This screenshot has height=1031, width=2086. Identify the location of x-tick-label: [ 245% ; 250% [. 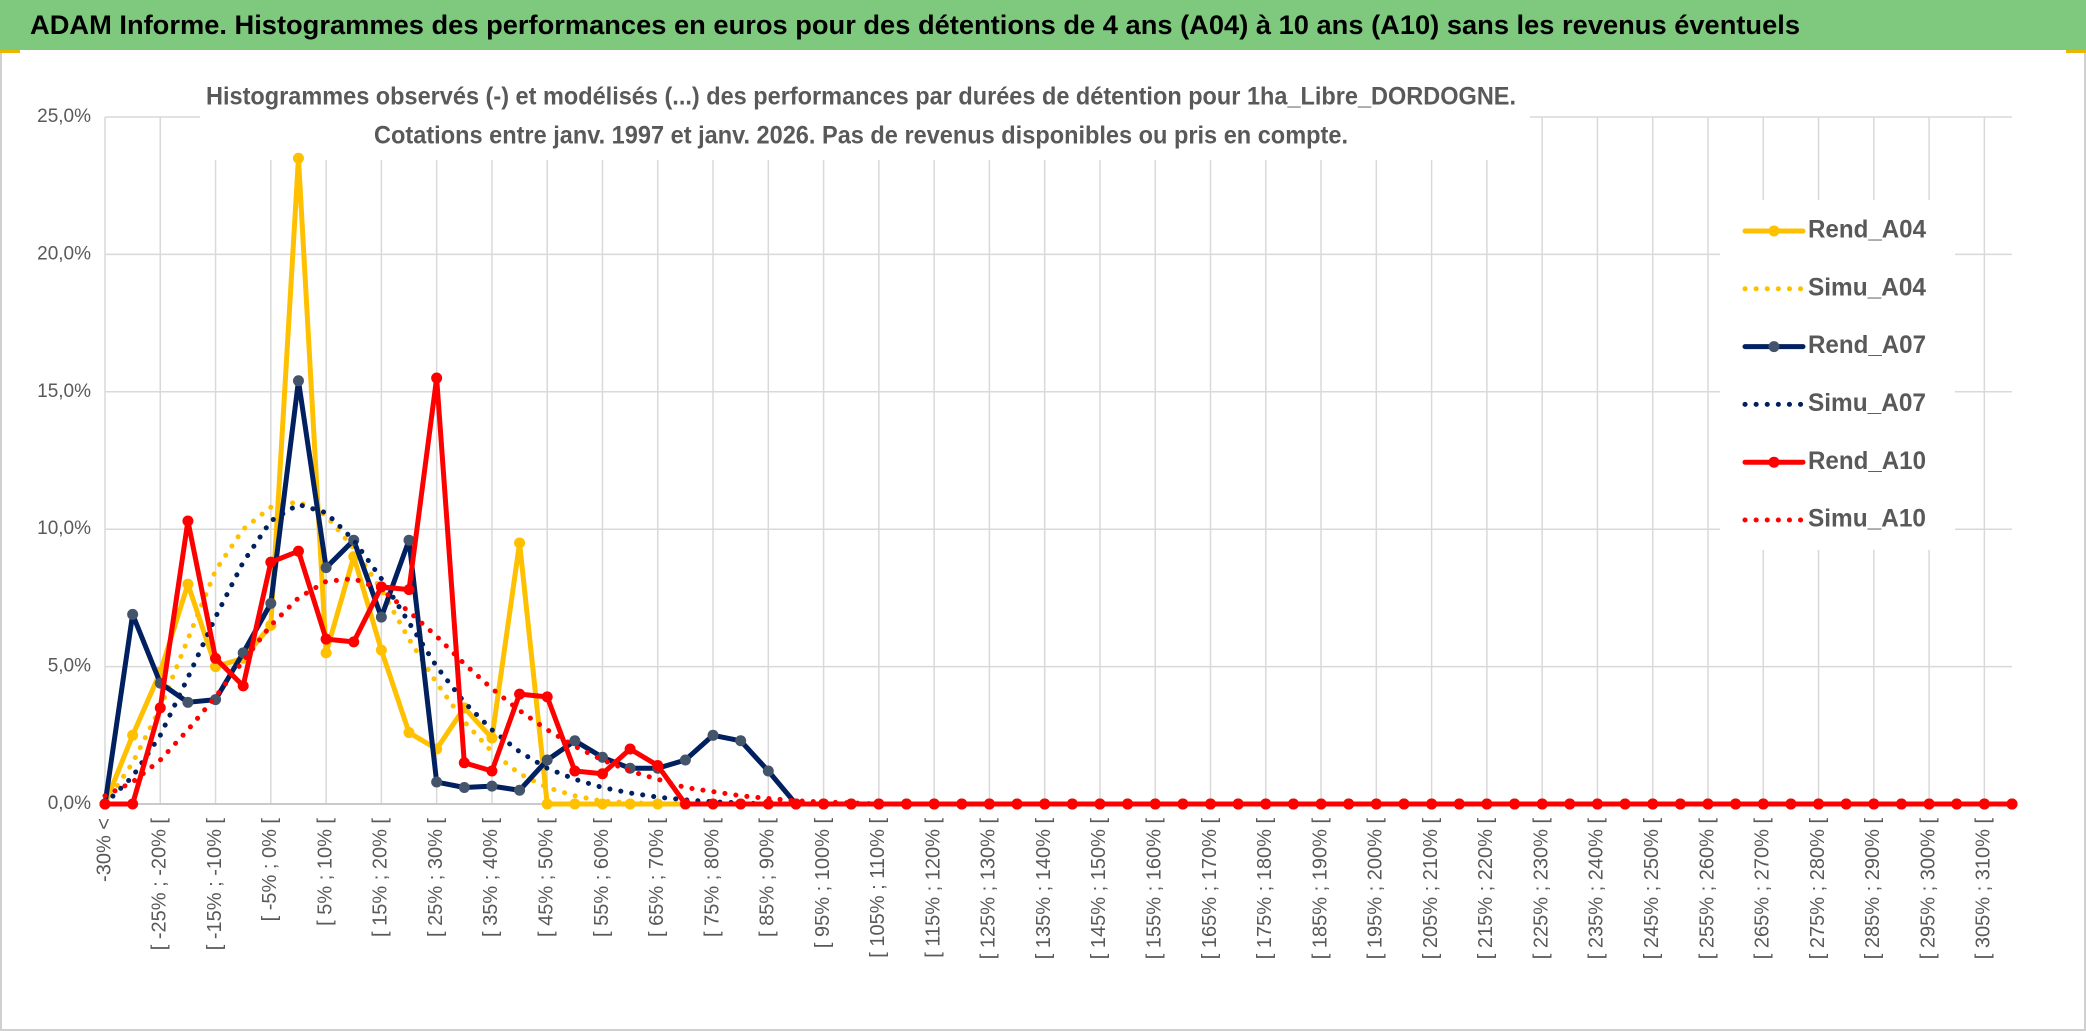
(1652, 889).